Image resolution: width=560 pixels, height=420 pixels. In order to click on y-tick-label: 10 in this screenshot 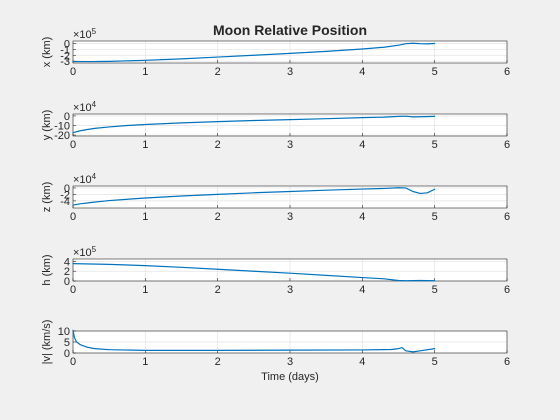, I will do `click(64, 332)`.